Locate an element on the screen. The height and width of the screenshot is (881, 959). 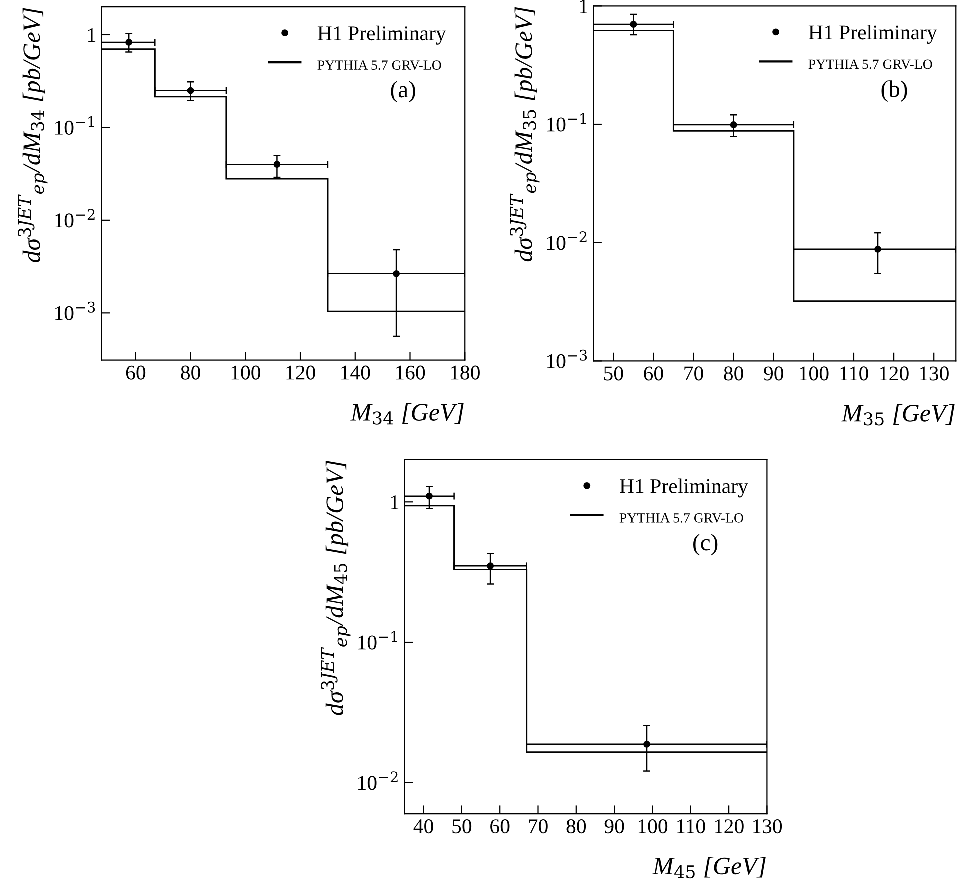
x-tick-label: 40 is located at coordinates (424, 827).